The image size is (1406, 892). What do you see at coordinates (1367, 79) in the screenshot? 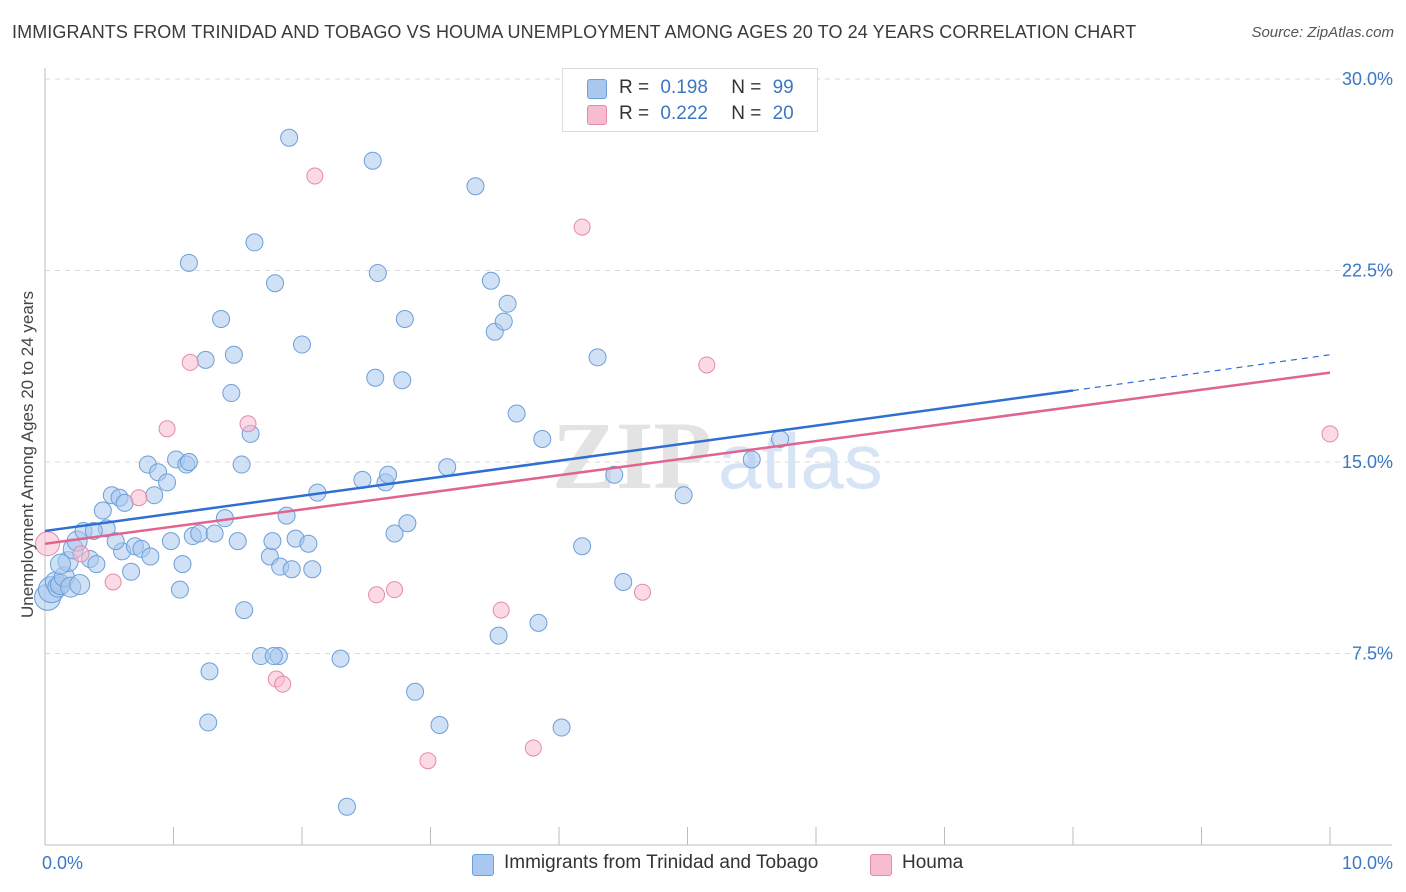
I see `y-tick-label: 30.0%` at bounding box center [1367, 79].